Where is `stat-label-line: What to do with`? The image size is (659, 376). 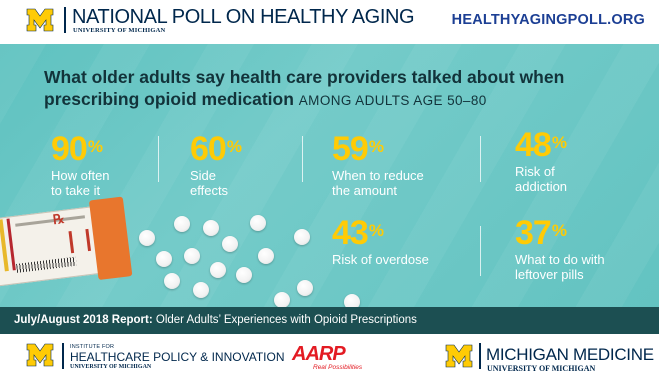 stat-label-line: What to do with is located at coordinates (560, 259).